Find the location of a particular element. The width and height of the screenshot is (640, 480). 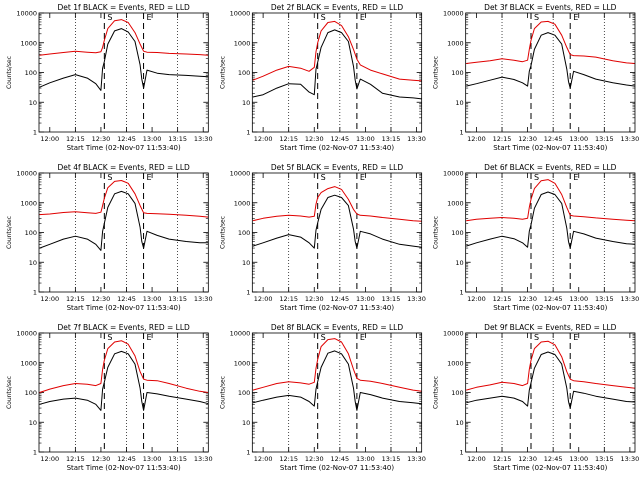

panel-title: Det 7f BLACK = Events, RED = LLD is located at coordinates (124, 327).